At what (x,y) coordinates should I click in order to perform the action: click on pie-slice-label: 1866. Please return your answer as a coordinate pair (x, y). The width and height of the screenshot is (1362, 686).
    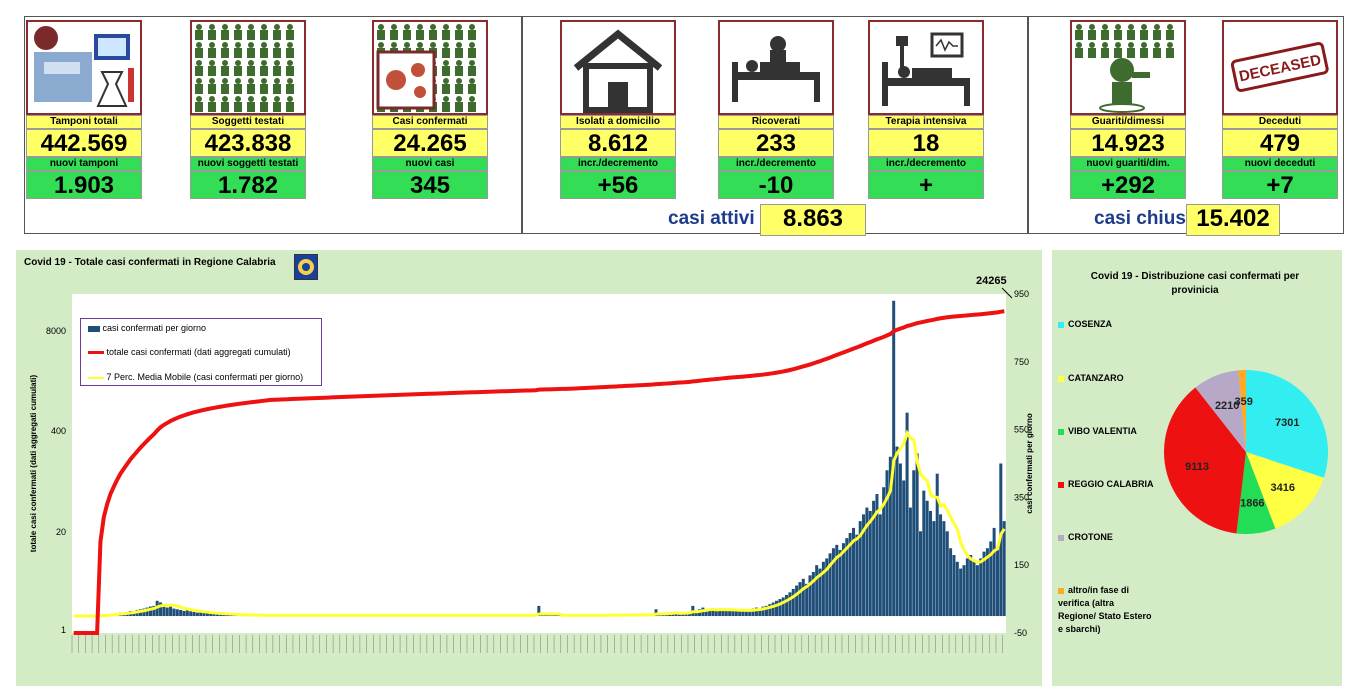
    Looking at the image, I should click on (1252, 503).